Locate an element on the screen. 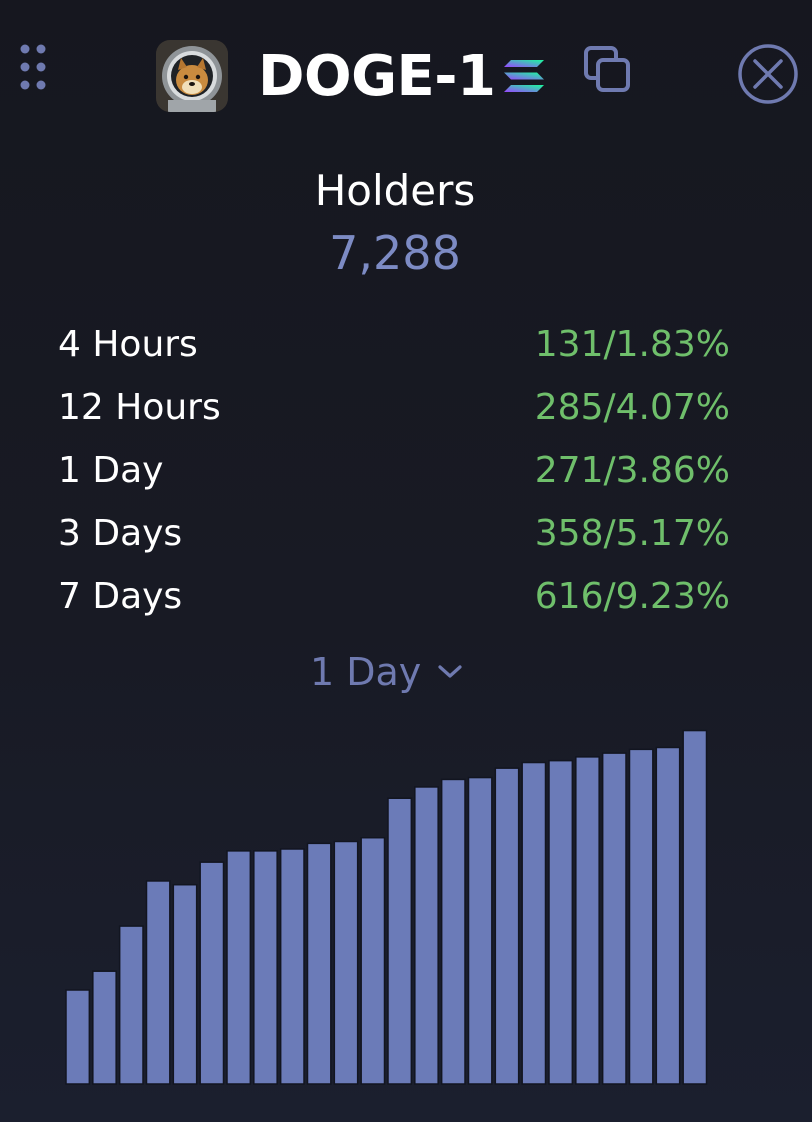 Image resolution: width=812 pixels, height=1122 pixels. stat-value: 616/9.23% is located at coordinates (632, 596).